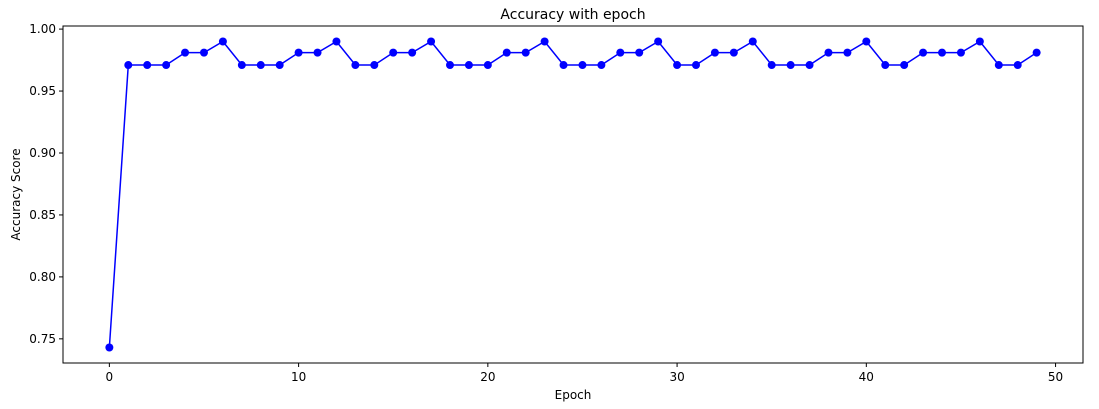 The height and width of the screenshot is (409, 1099). Describe the element at coordinates (42, 91) in the screenshot. I see `y-tick-label: 0.95` at that location.